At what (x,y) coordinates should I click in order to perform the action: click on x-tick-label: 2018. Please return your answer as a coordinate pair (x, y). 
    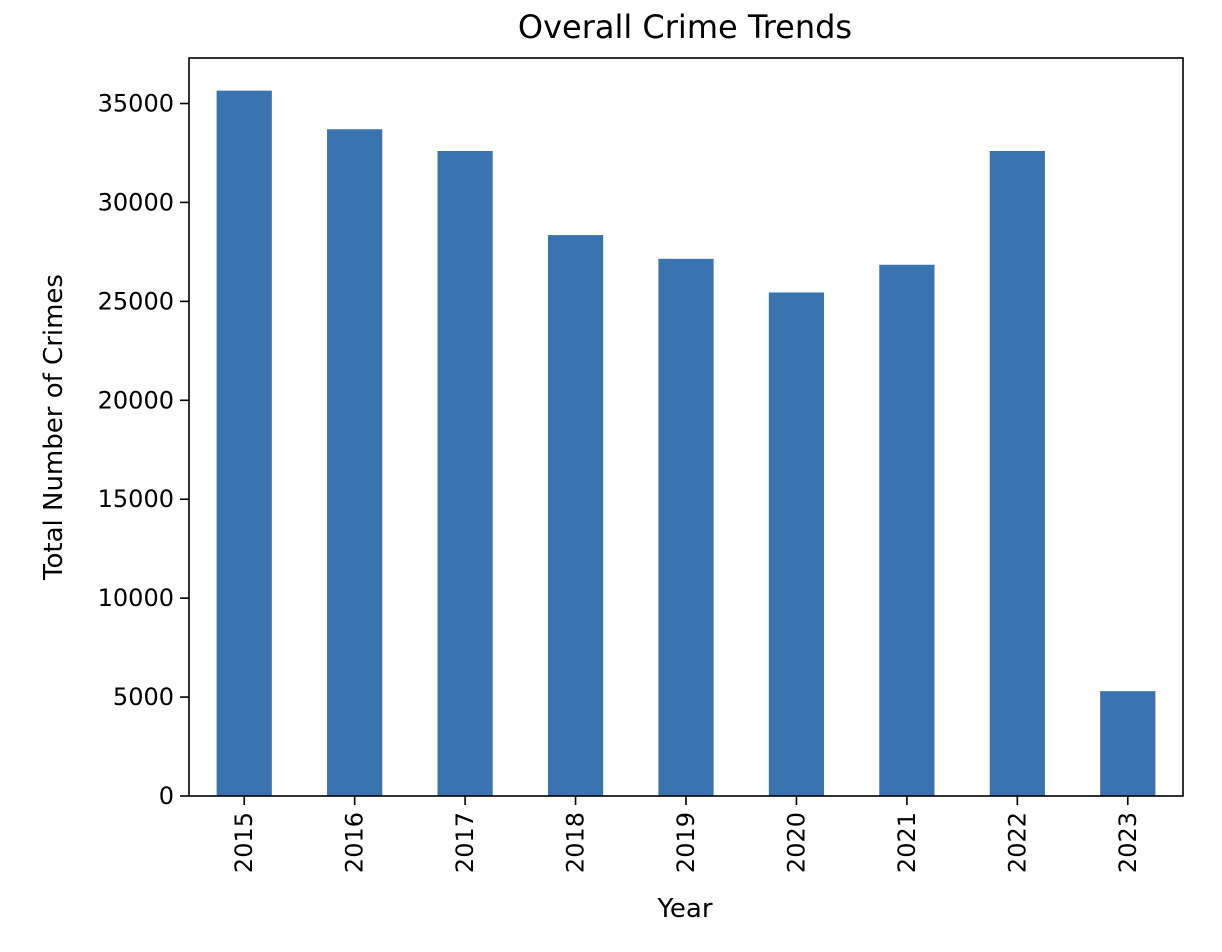
    Looking at the image, I should click on (576, 842).